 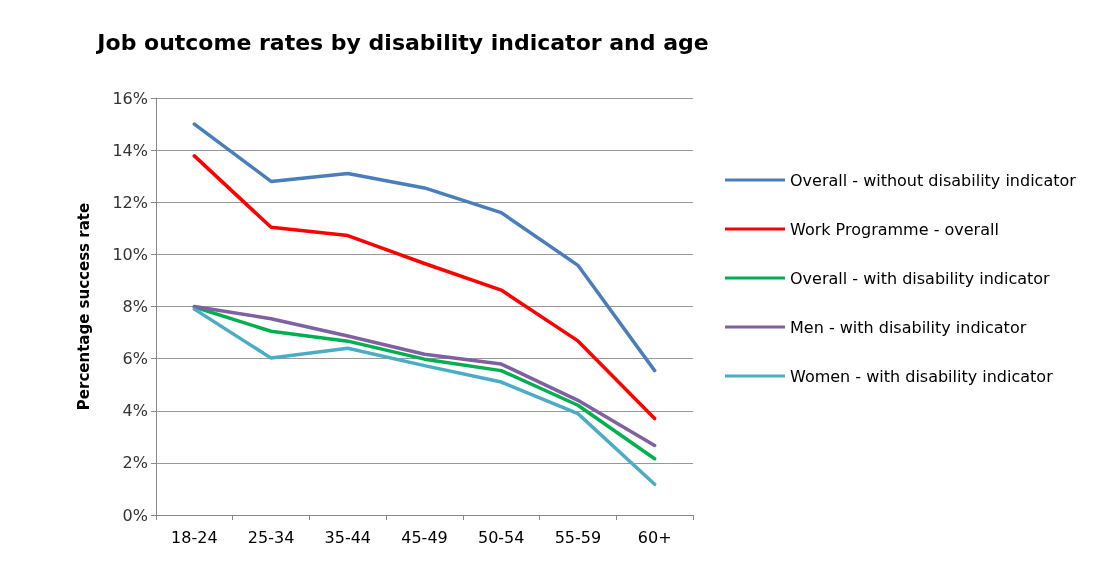 I want to click on x-tick-label: 35-44, so click(x=348, y=537).